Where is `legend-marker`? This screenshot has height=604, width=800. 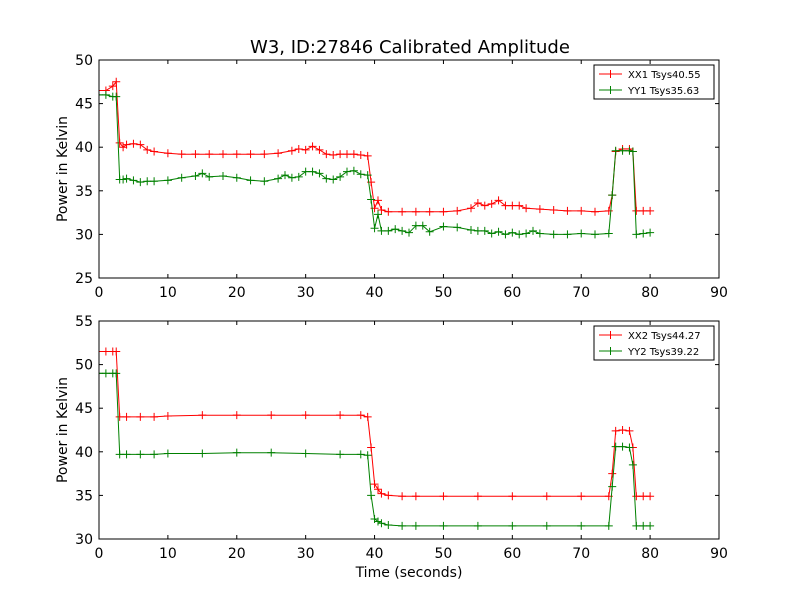 legend-marker is located at coordinates (610, 90).